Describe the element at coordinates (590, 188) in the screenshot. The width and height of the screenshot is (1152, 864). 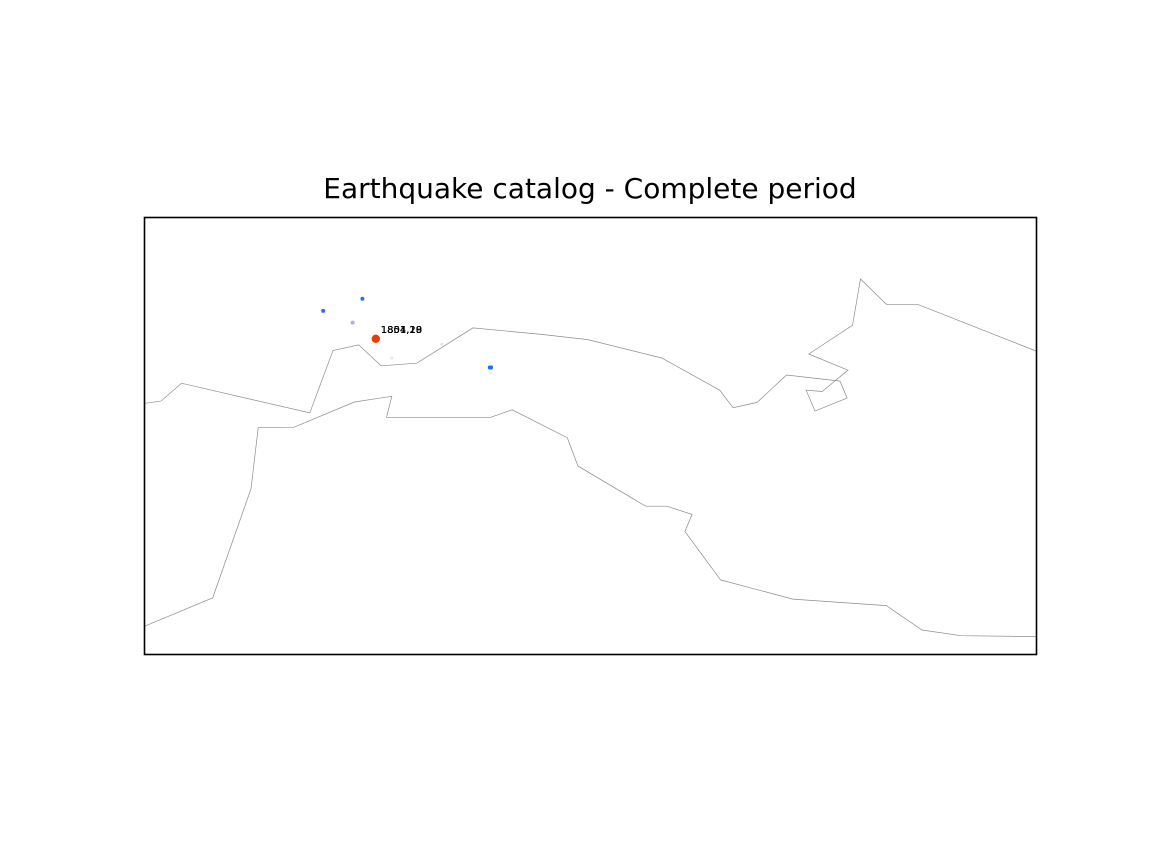
I see `map-title: Earthquake catalog - Complete period` at that location.